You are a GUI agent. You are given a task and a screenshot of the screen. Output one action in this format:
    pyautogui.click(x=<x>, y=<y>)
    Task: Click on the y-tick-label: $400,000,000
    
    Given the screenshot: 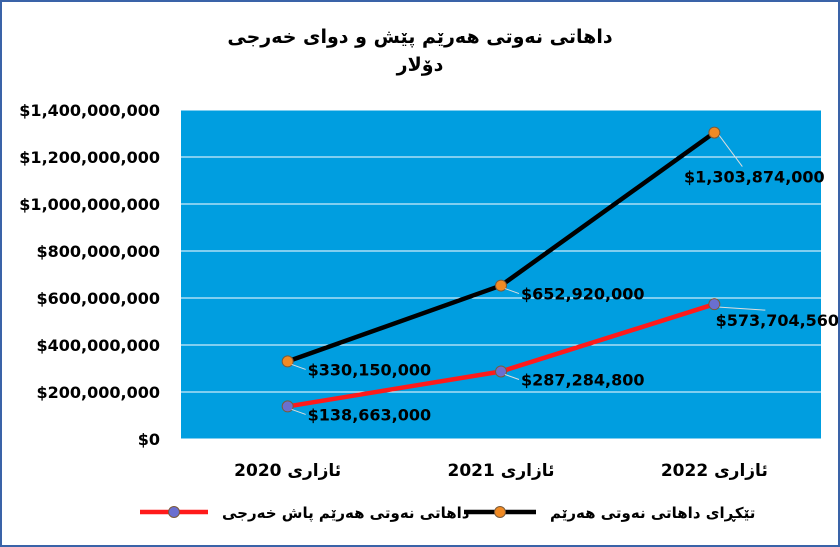 What is the action you would take?
    pyautogui.click(x=98, y=345)
    